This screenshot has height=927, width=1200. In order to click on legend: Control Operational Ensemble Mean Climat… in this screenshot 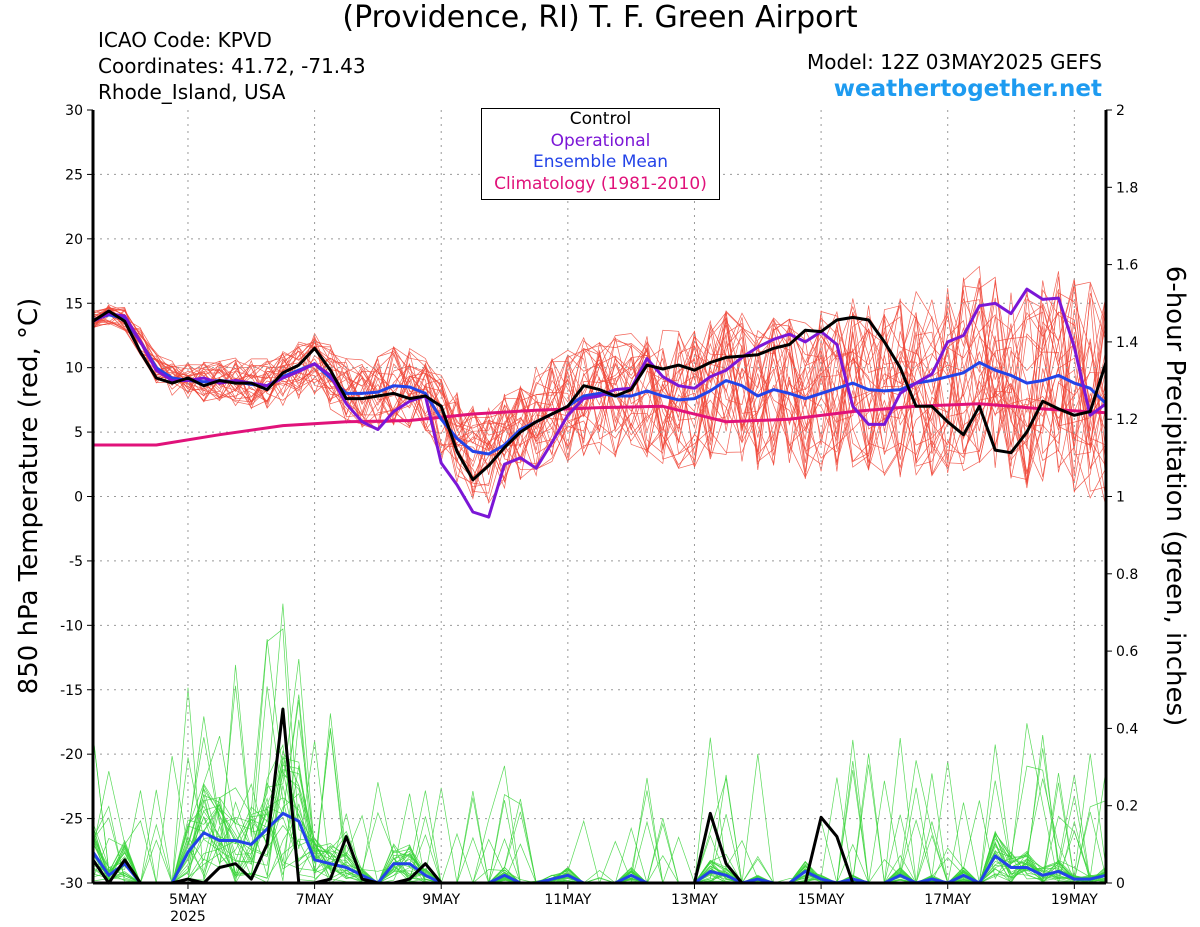, I will do `click(600, 154)`.